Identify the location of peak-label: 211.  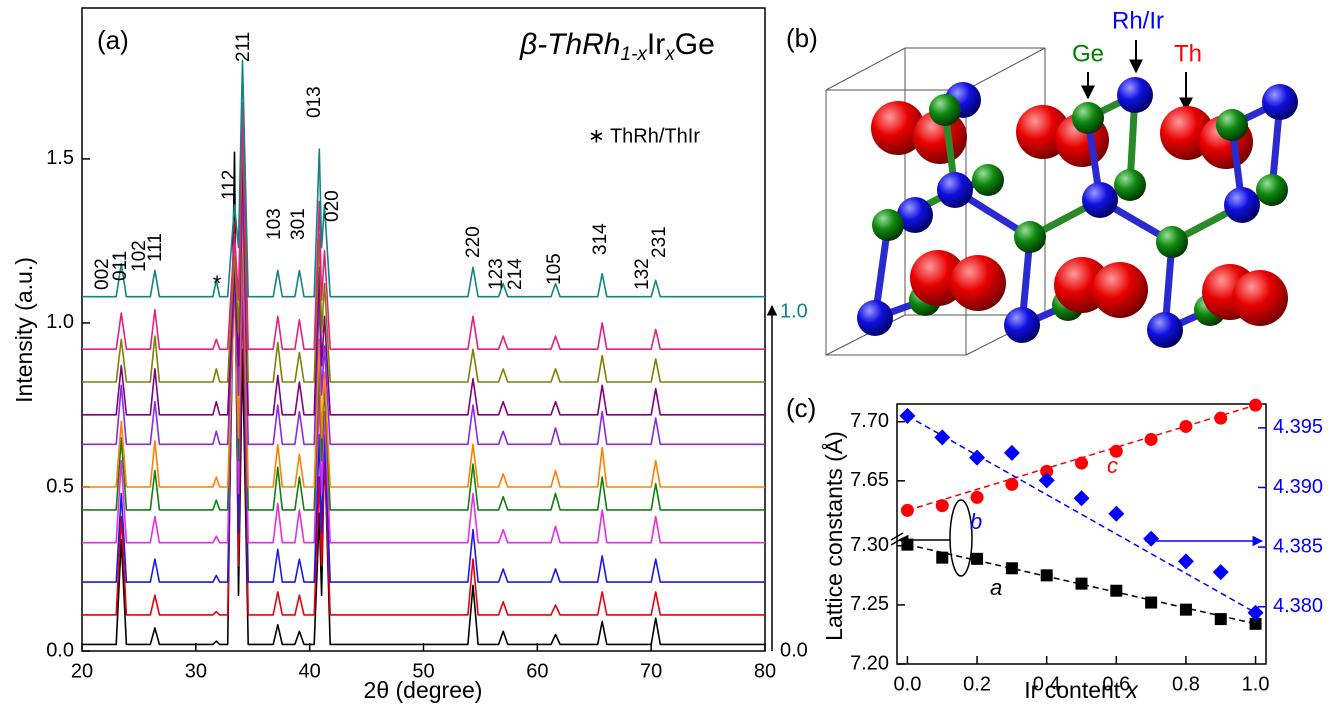
(243, 47).